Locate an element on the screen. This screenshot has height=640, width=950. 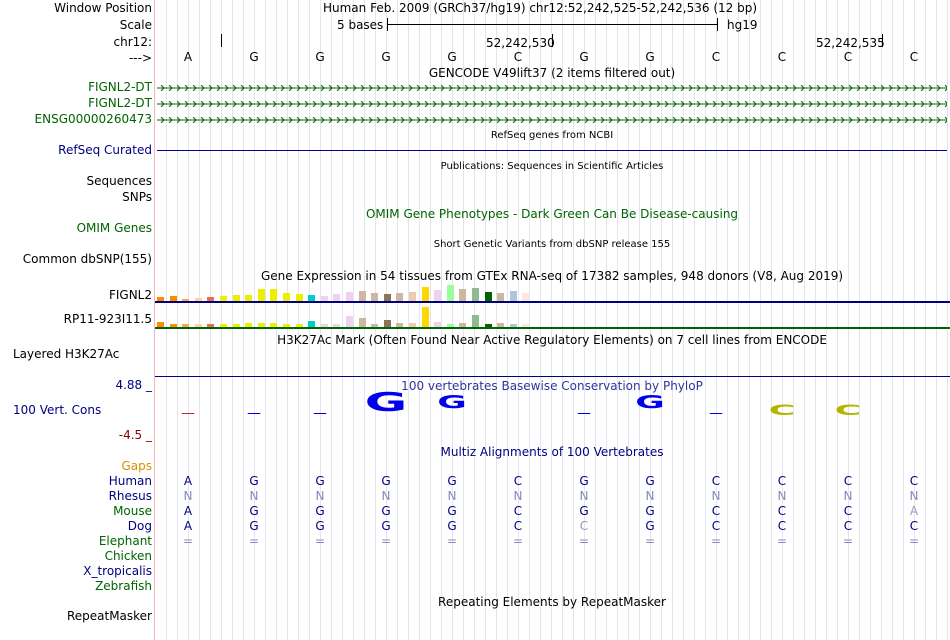
gencode-feature-FIGNL2-DT is located at coordinates (552, 104).